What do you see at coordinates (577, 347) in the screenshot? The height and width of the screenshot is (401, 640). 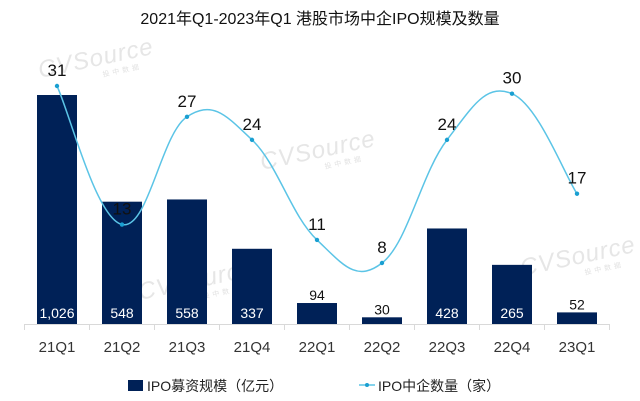 I see `x-tick-label: 23Q1` at bounding box center [577, 347].